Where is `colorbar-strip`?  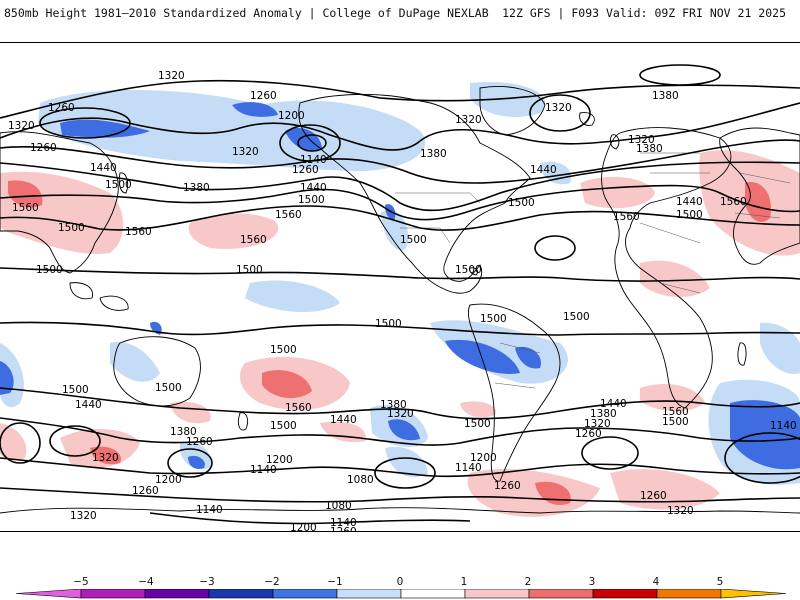
colorbar-strip is located at coordinates (401, 594).